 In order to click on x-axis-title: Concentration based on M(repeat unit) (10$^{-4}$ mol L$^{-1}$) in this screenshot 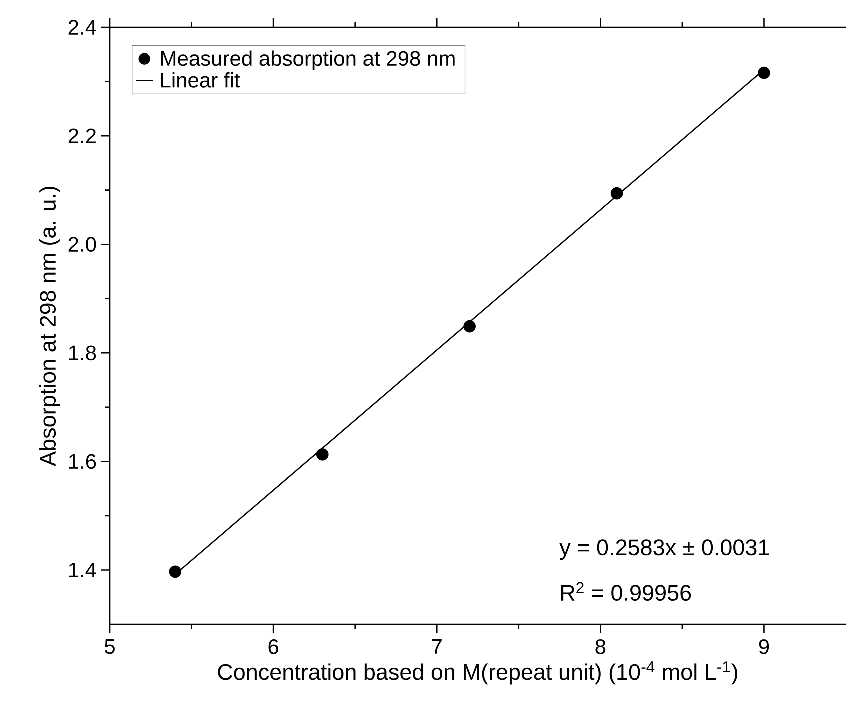, I will do `click(478, 673)`.